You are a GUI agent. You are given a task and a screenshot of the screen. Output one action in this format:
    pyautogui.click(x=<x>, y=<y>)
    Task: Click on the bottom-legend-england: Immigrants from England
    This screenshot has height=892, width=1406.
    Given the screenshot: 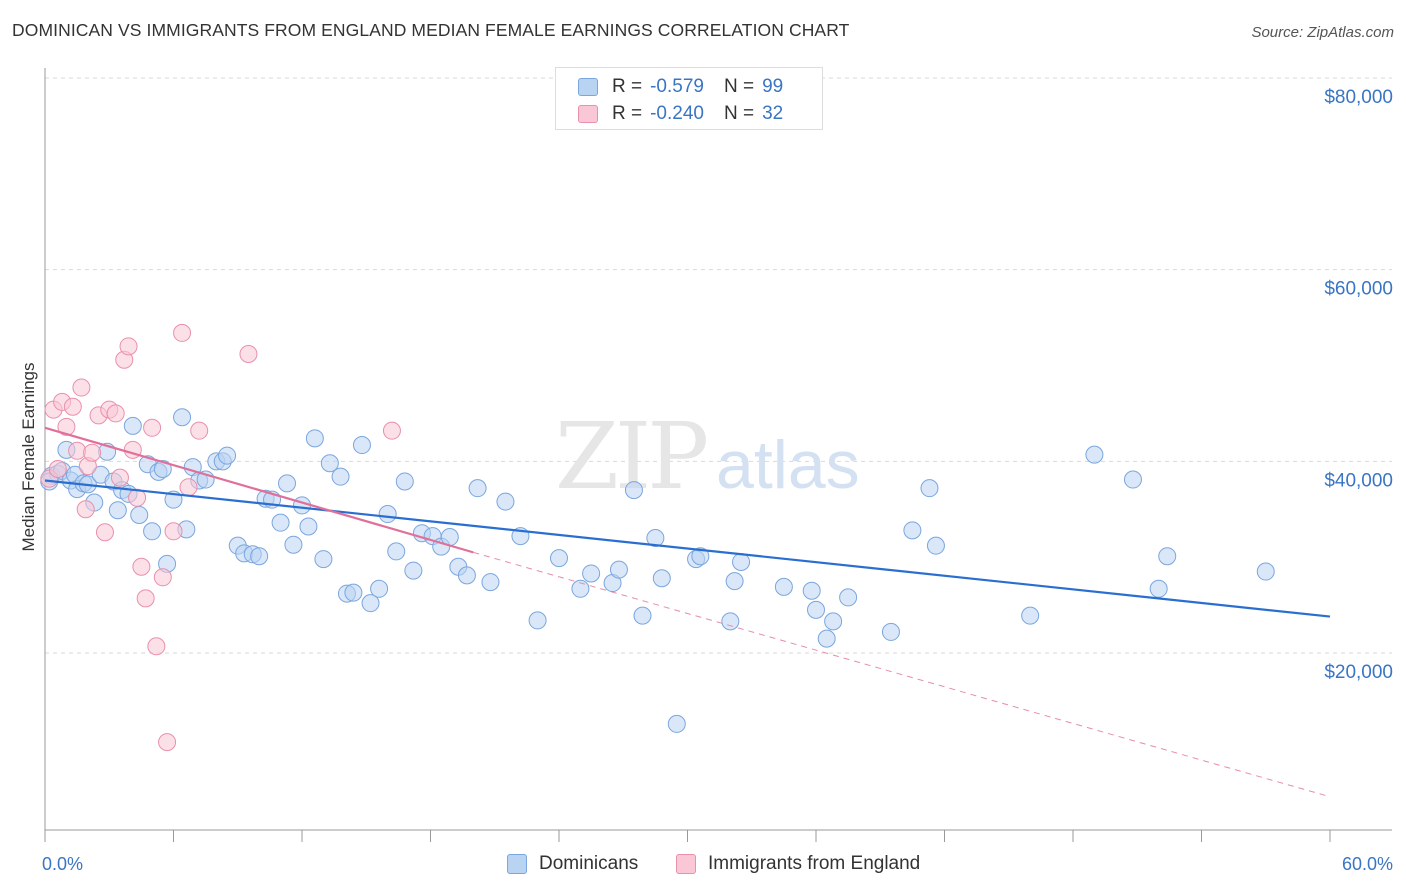 What is the action you would take?
    pyautogui.click(x=798, y=864)
    